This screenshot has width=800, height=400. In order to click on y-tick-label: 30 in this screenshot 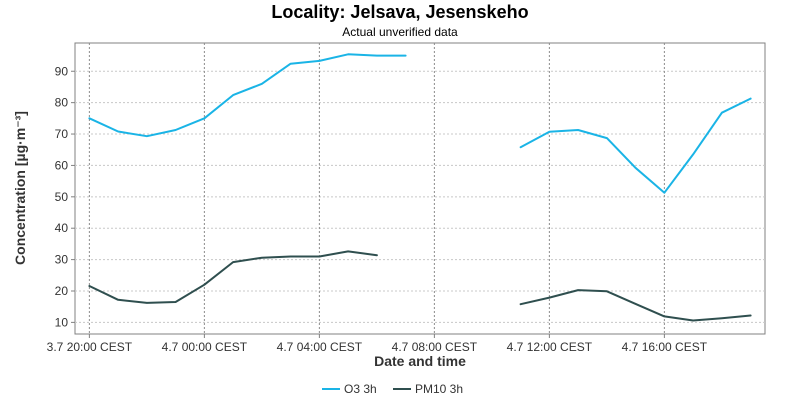, I will do `click(62, 260)`.